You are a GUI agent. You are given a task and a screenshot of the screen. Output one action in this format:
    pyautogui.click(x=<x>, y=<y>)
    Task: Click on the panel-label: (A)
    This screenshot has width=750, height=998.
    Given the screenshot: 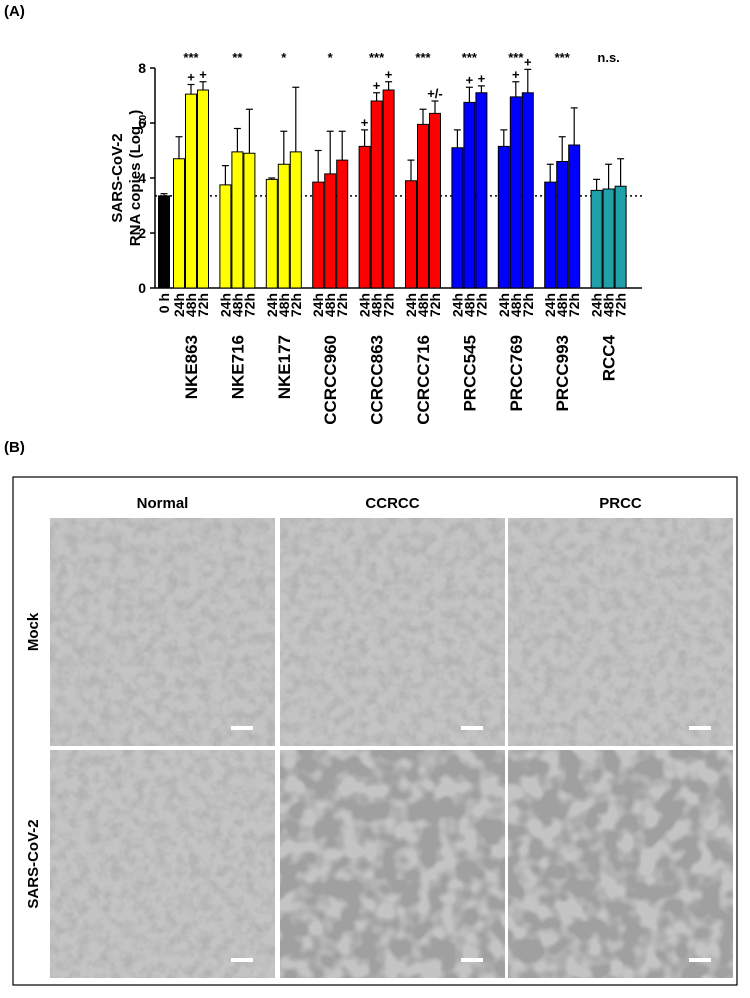 What is the action you would take?
    pyautogui.click(x=14, y=11)
    